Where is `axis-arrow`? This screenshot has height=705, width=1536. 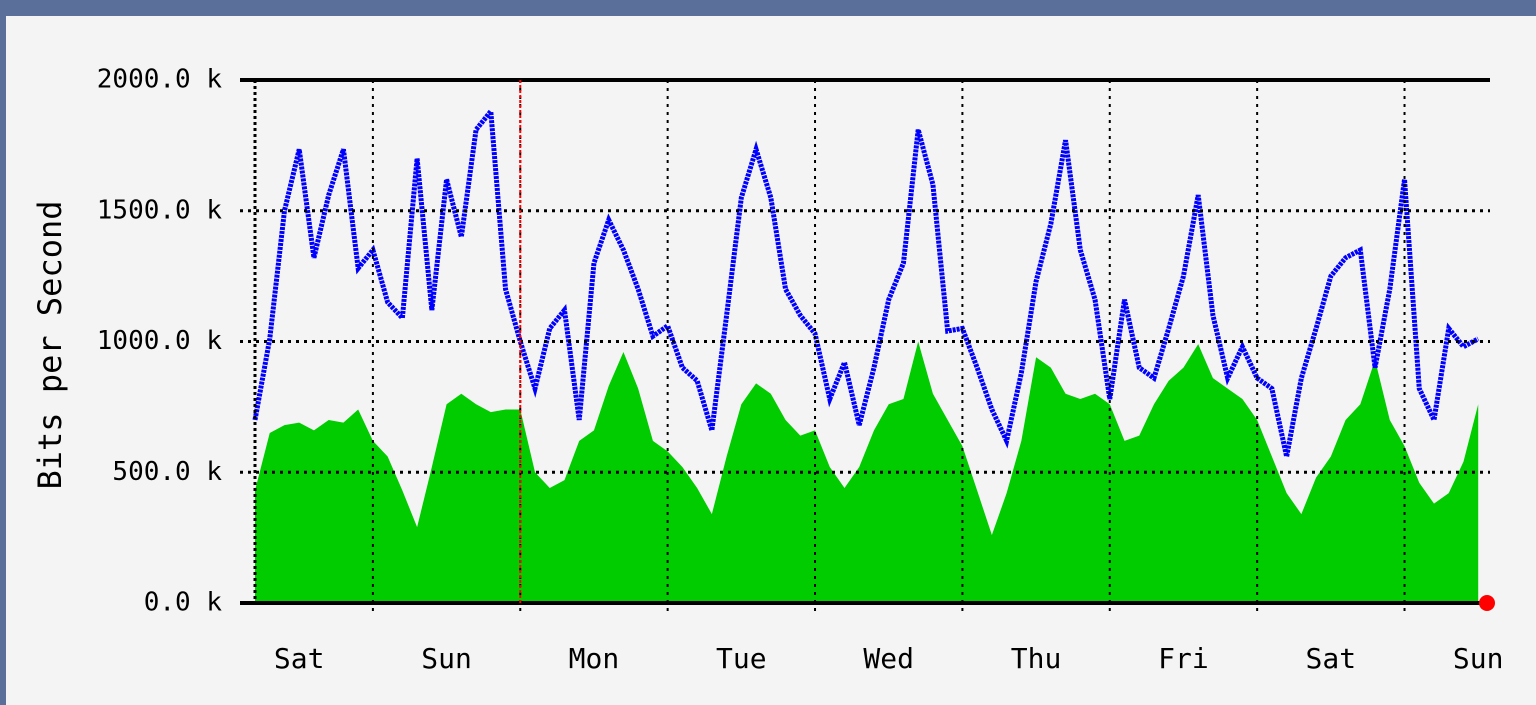 axis-arrow is located at coordinates (1487, 603).